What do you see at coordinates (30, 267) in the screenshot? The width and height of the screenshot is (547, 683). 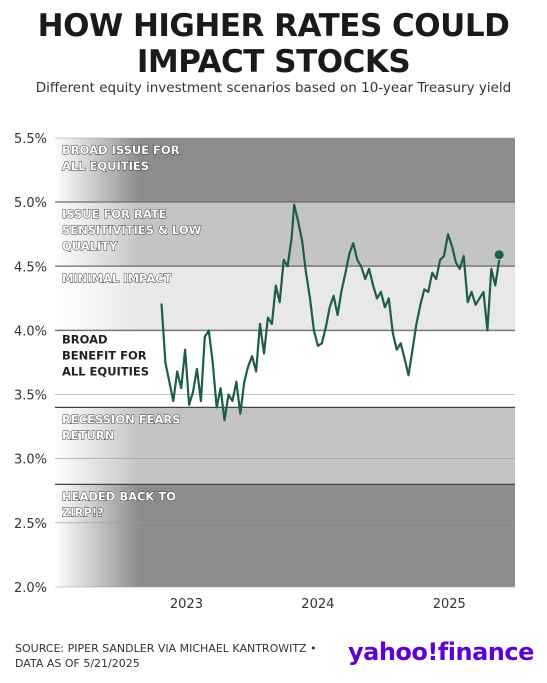 I see `y-tick-label: 4.5%` at bounding box center [30, 267].